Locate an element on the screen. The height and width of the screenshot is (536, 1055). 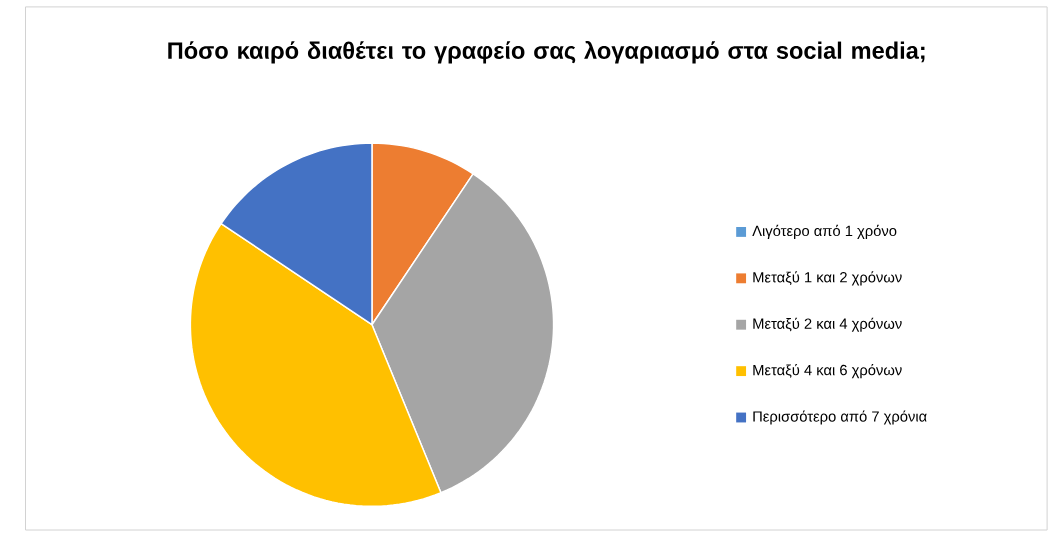
legend-label: Λιγότερο από 1 χρόνο is located at coordinates (824, 232).